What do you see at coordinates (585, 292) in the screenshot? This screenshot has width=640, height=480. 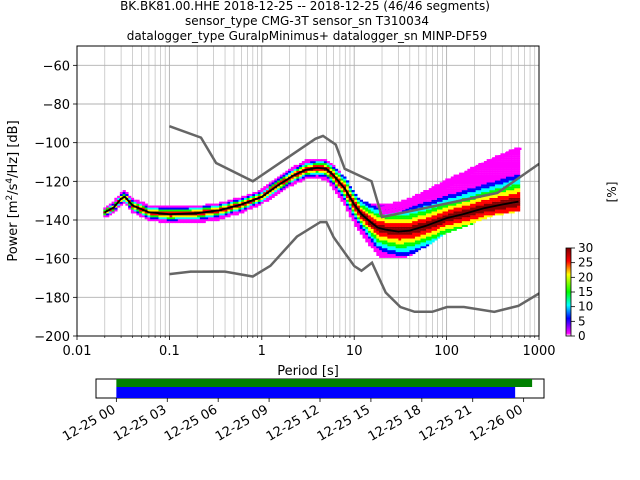 I see `colorbar-tick-label: 15` at bounding box center [585, 292].